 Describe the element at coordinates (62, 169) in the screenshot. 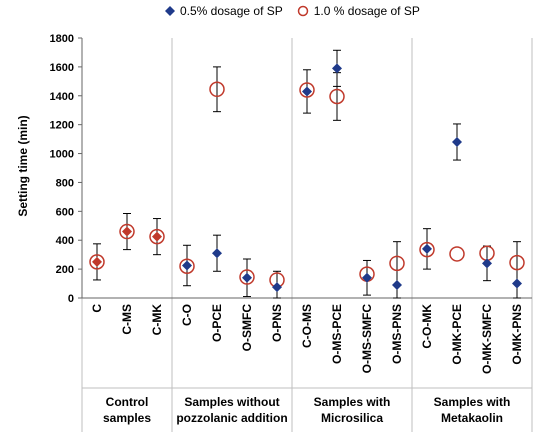

I see `y-tick-labels: 0 200 400 600 800 1000 1200 1400 1600 1800` at that location.